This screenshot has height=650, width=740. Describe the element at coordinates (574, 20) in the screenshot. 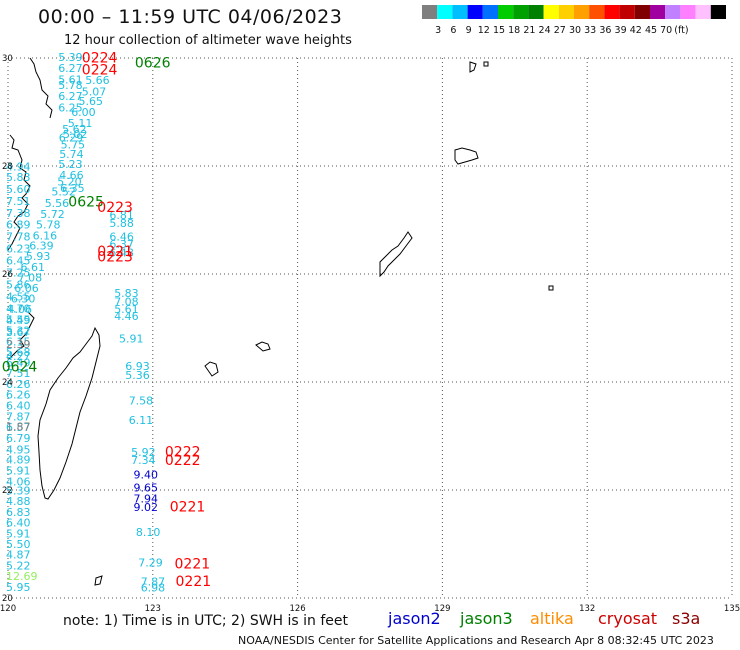

I see `color-scale-bar: 3 6 9 12 15 18 21 24 27 30 33 36 39 42 45 70 (ft)` at that location.